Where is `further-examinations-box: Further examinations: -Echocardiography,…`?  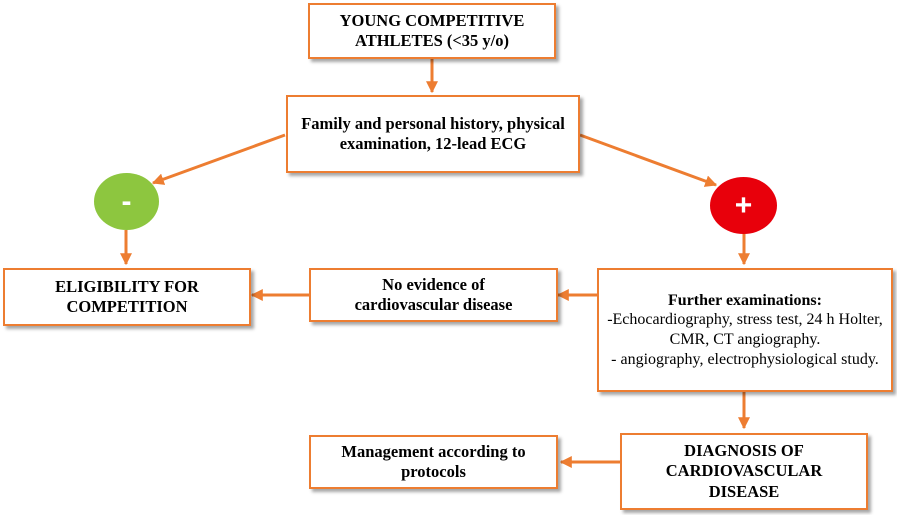
further-examinations-box: Further examinations: -Echocardiography,… is located at coordinates (745, 330).